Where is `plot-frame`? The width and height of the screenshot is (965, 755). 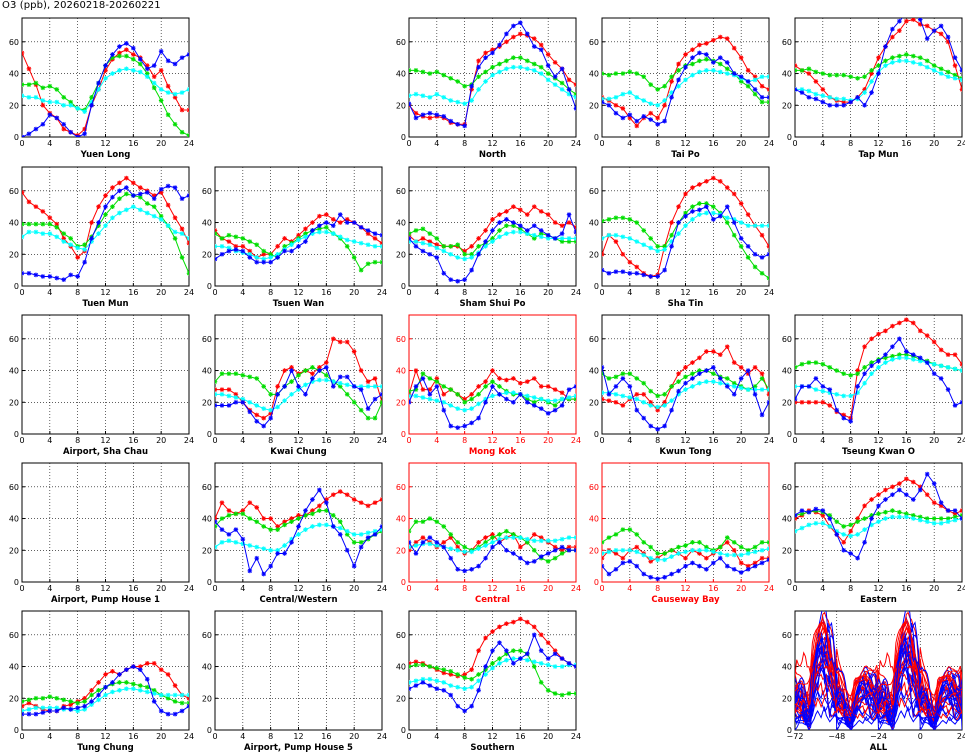 plot-frame is located at coordinates (105, 374).